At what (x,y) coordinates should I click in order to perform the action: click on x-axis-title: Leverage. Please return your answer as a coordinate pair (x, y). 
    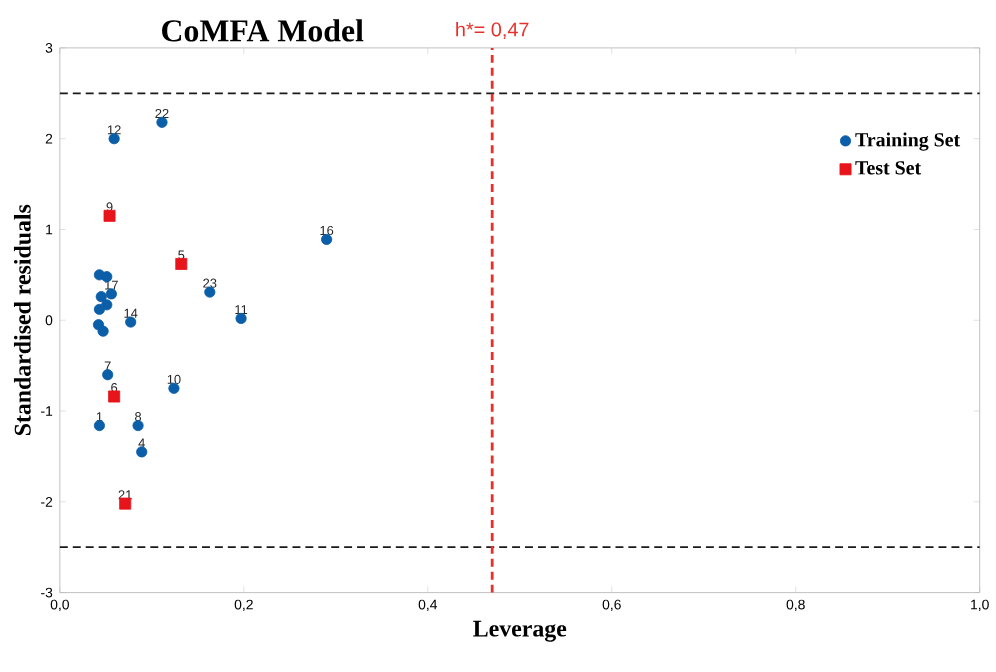
    Looking at the image, I should click on (520, 631).